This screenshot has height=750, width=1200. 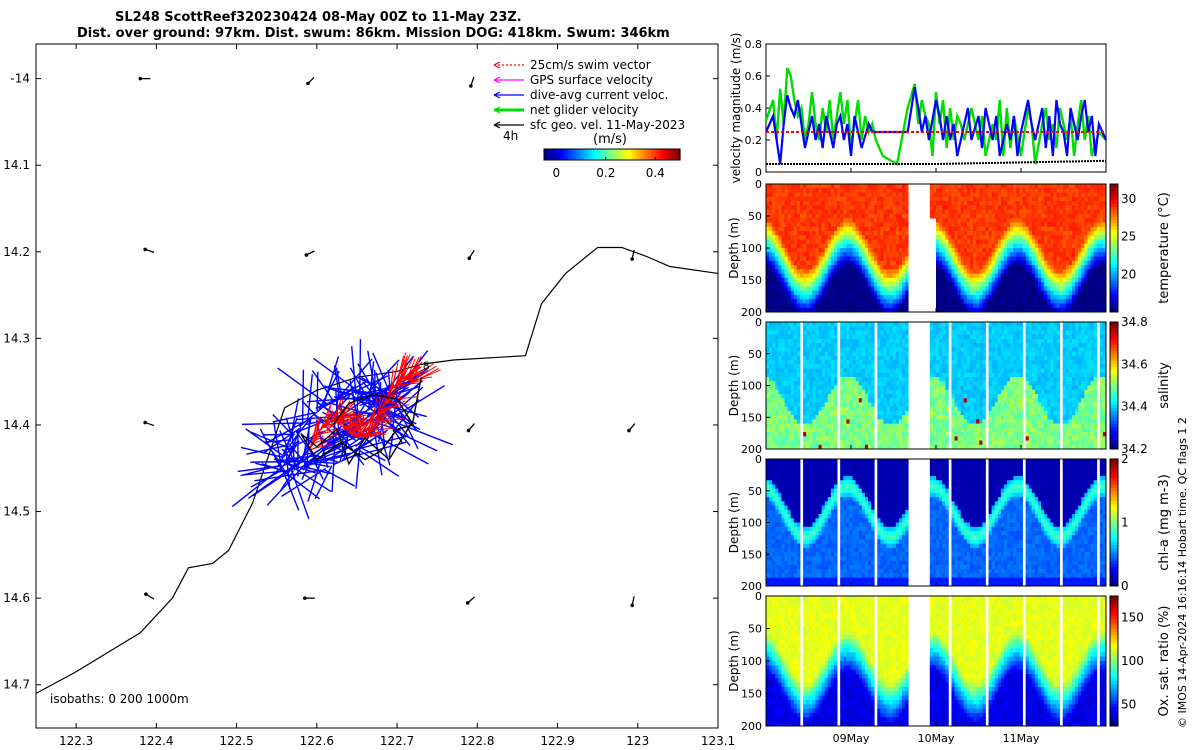 What do you see at coordinates (140, 78) in the screenshot?
I see `geo-vector-head` at bounding box center [140, 78].